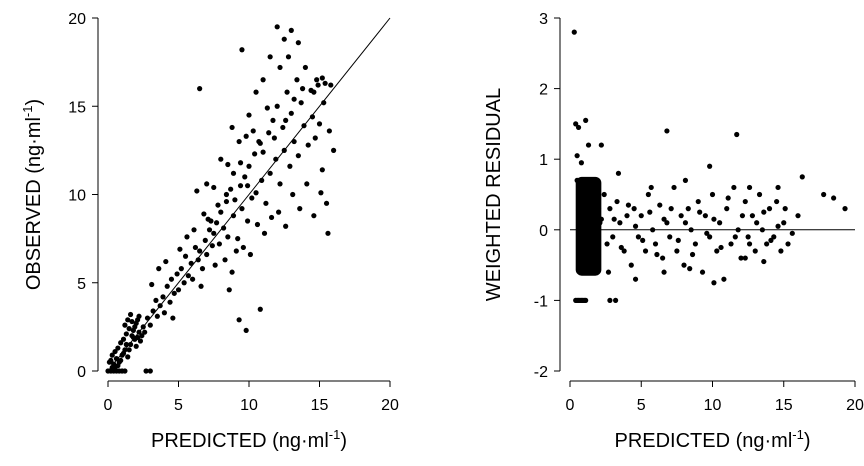  Describe the element at coordinates (494, 194) in the screenshot. I see `y-axis-label: WEIGHTED RESIDUAL` at that location.